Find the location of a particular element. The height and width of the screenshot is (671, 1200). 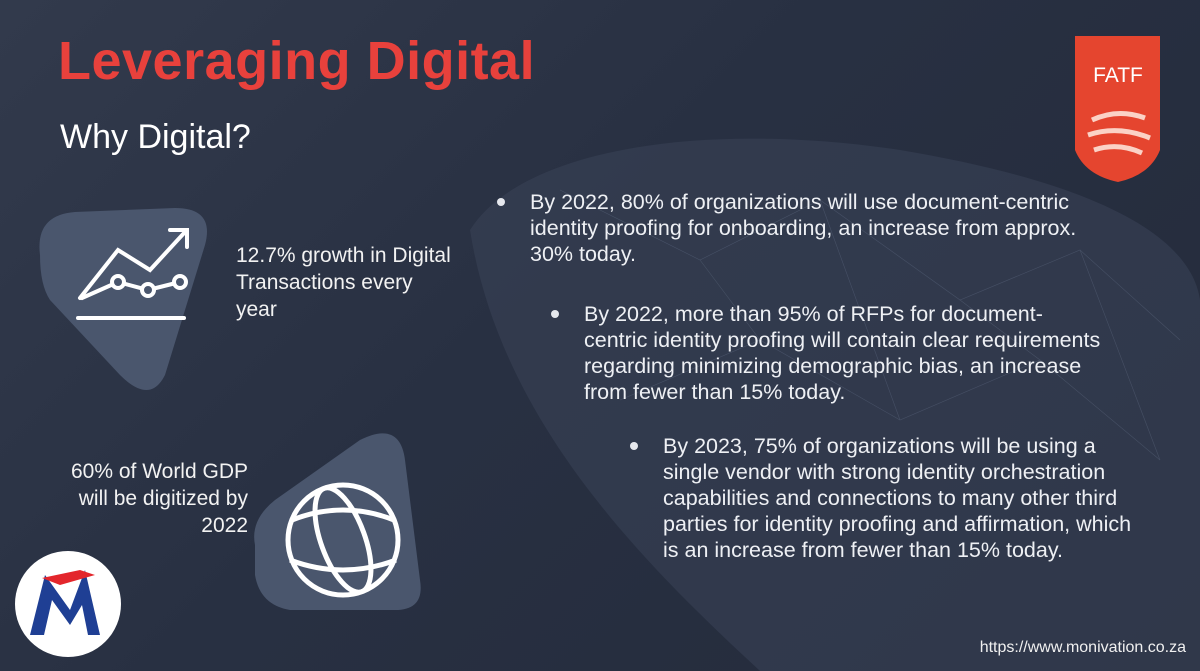

brand-logo-m is located at coordinates (65, 602).